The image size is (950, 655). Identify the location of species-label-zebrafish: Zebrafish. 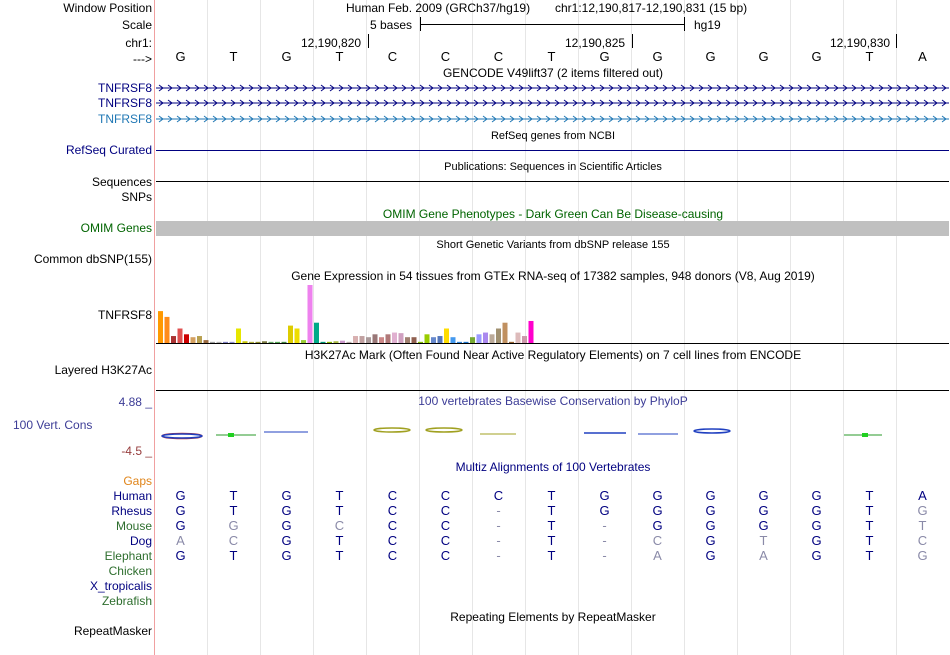
(126, 601).